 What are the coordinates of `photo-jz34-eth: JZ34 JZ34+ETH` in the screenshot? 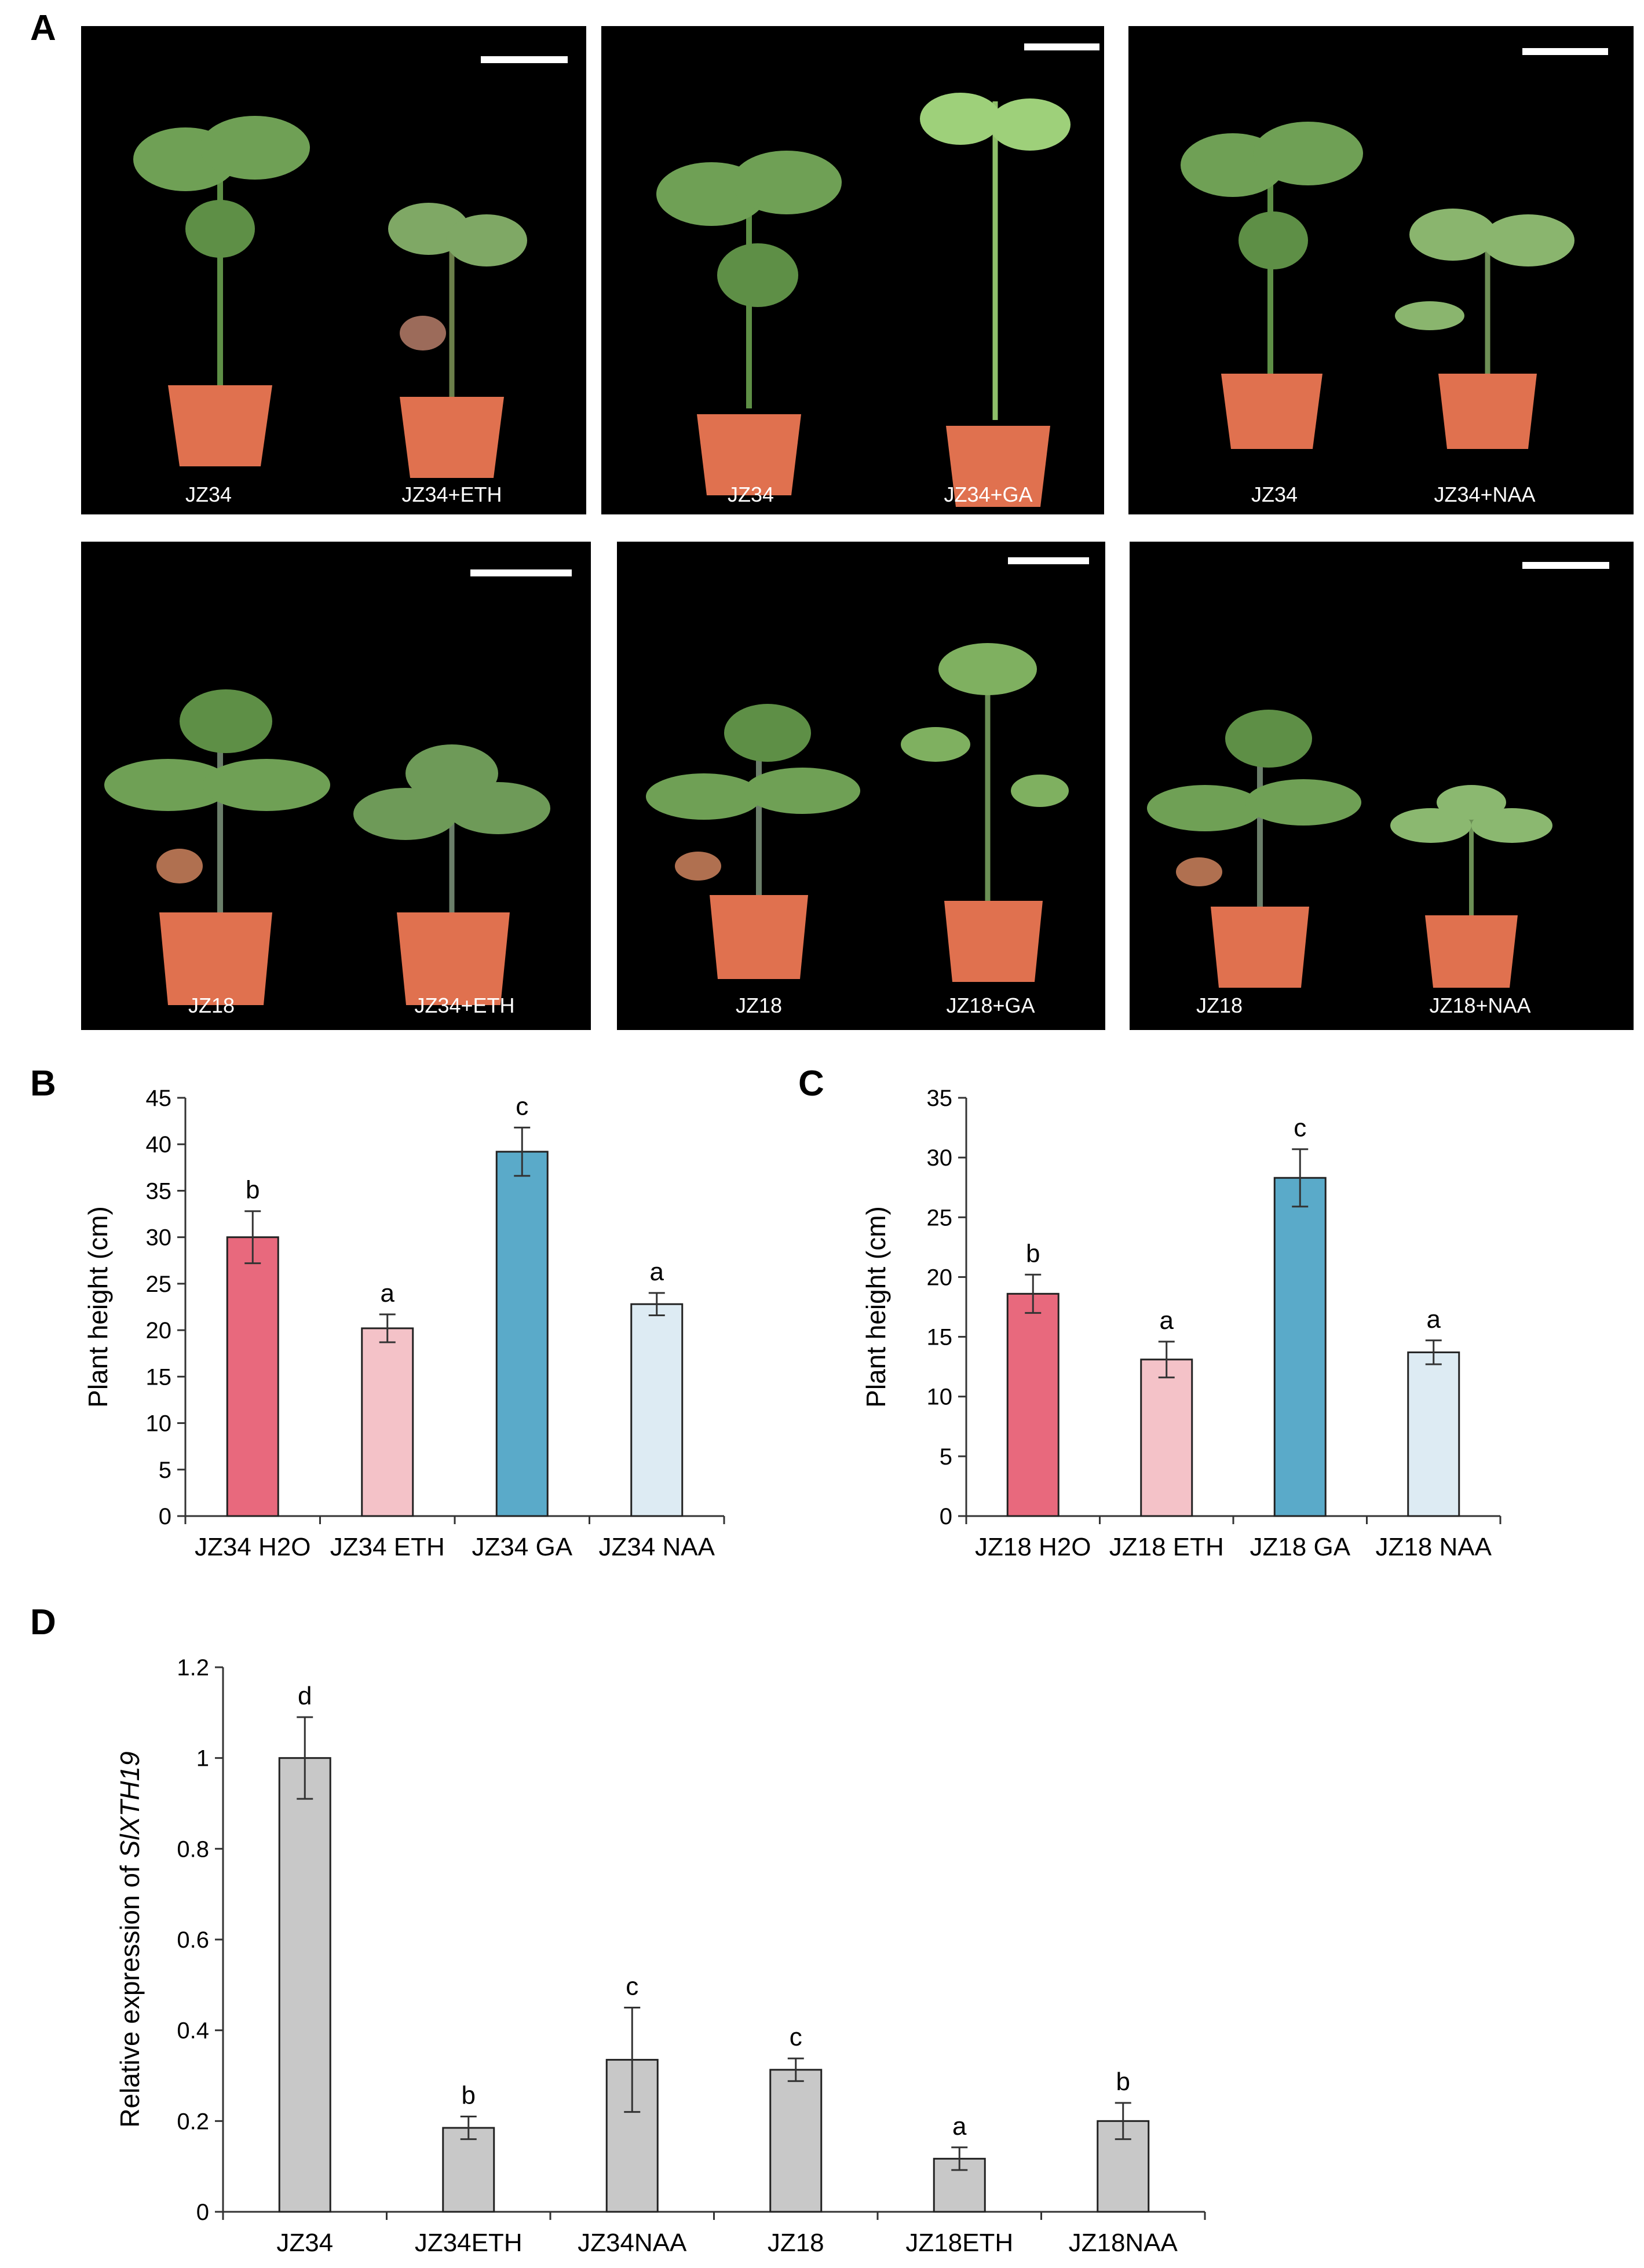 It's located at (333, 270).